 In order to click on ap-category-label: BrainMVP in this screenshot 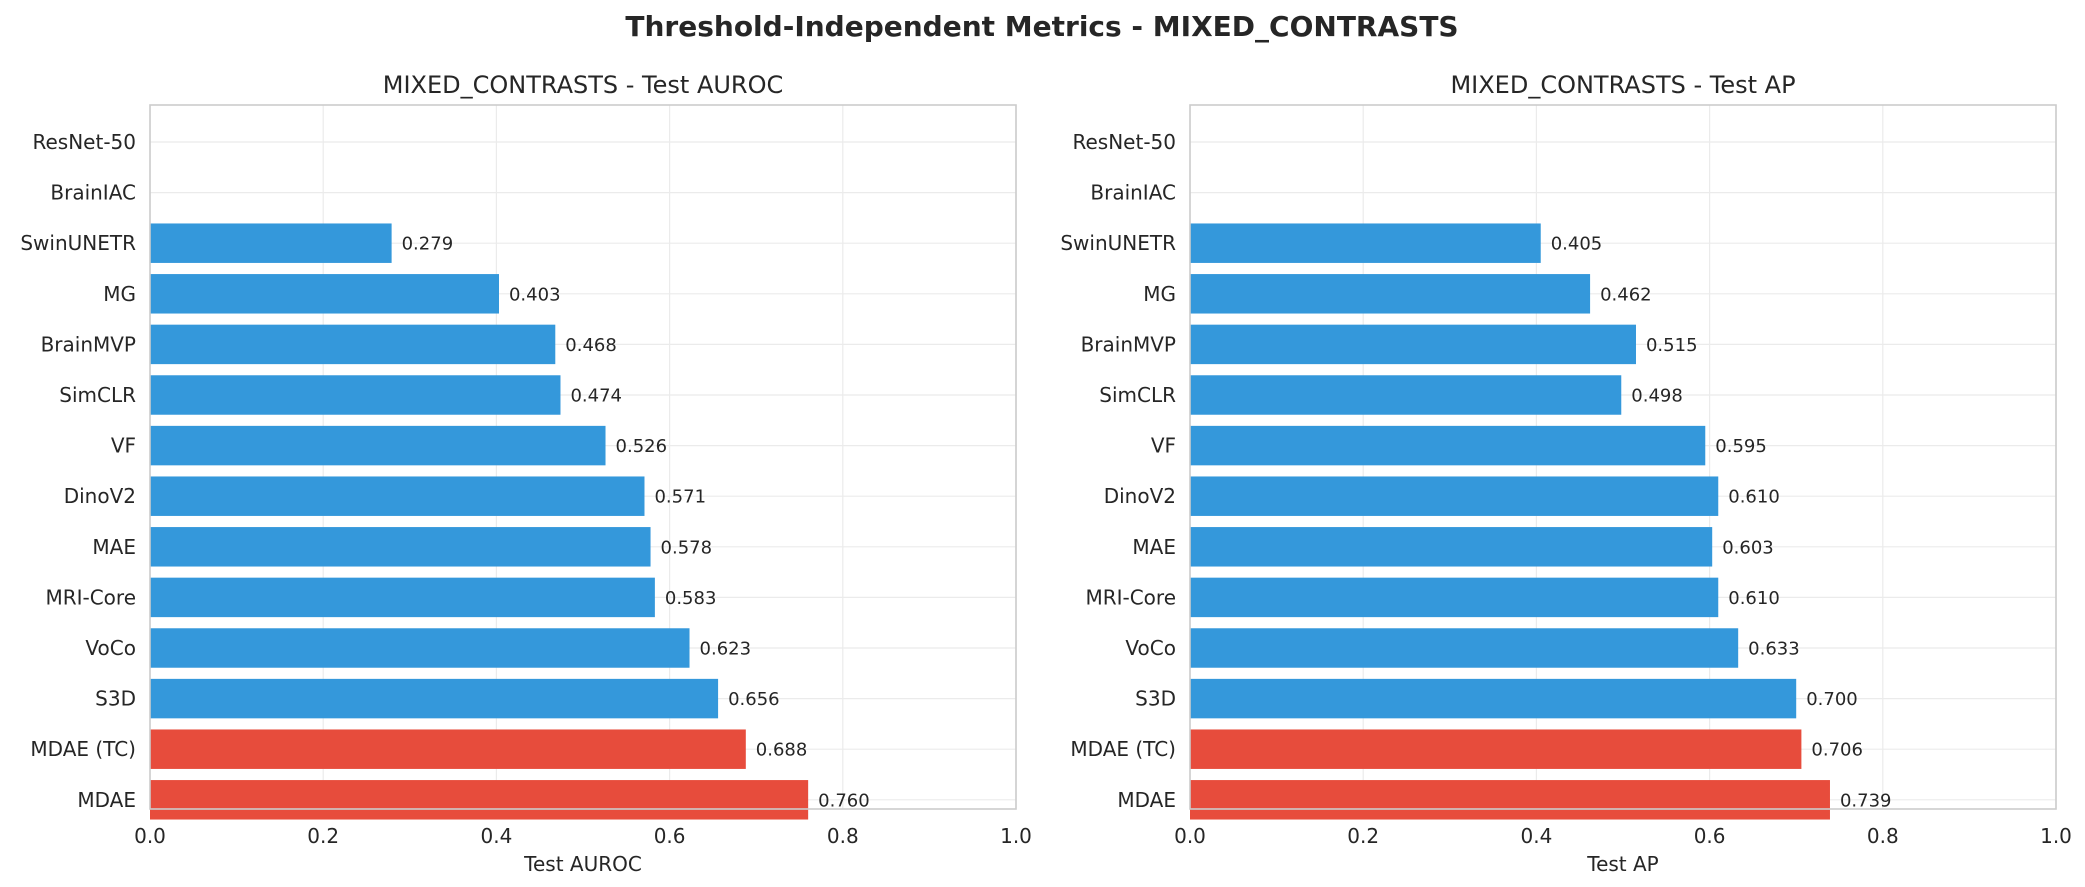, I will do `click(1128, 344)`.